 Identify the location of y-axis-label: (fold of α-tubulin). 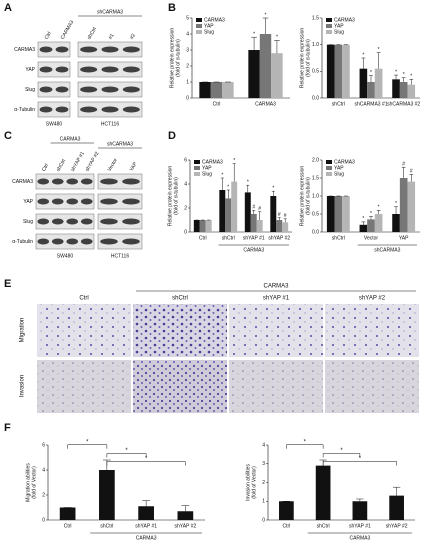
(308, 196).